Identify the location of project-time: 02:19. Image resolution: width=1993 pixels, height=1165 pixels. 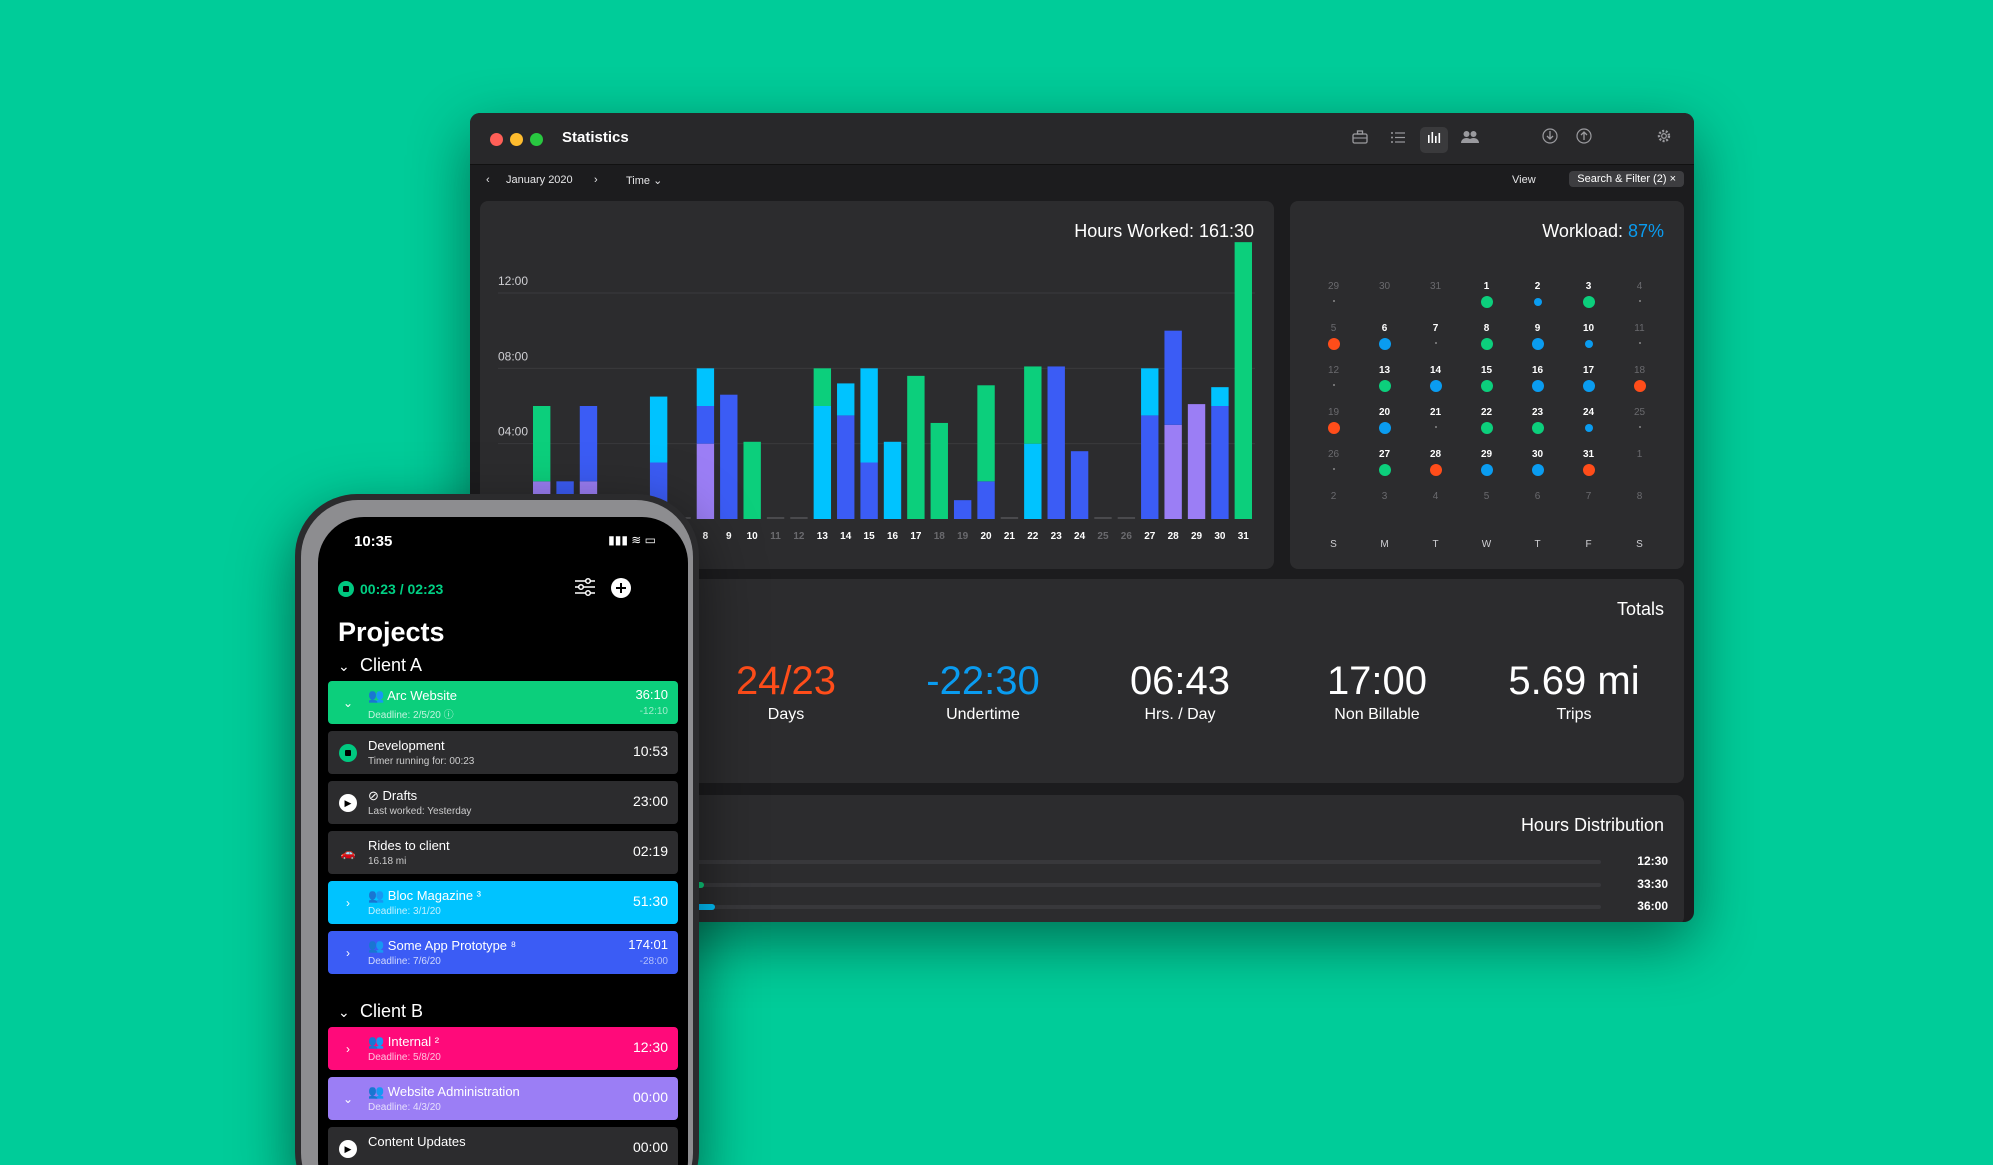
(650, 851).